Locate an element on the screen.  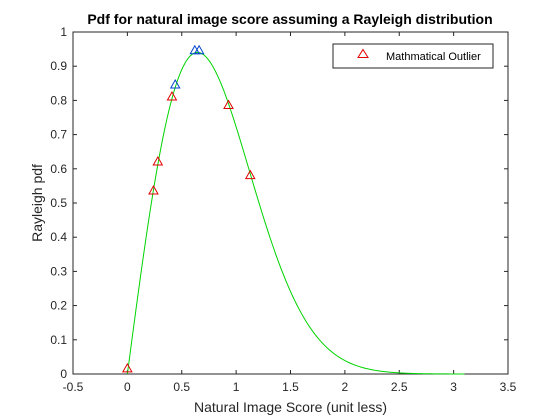
y-tick-label: 0.5 is located at coordinates (58, 203).